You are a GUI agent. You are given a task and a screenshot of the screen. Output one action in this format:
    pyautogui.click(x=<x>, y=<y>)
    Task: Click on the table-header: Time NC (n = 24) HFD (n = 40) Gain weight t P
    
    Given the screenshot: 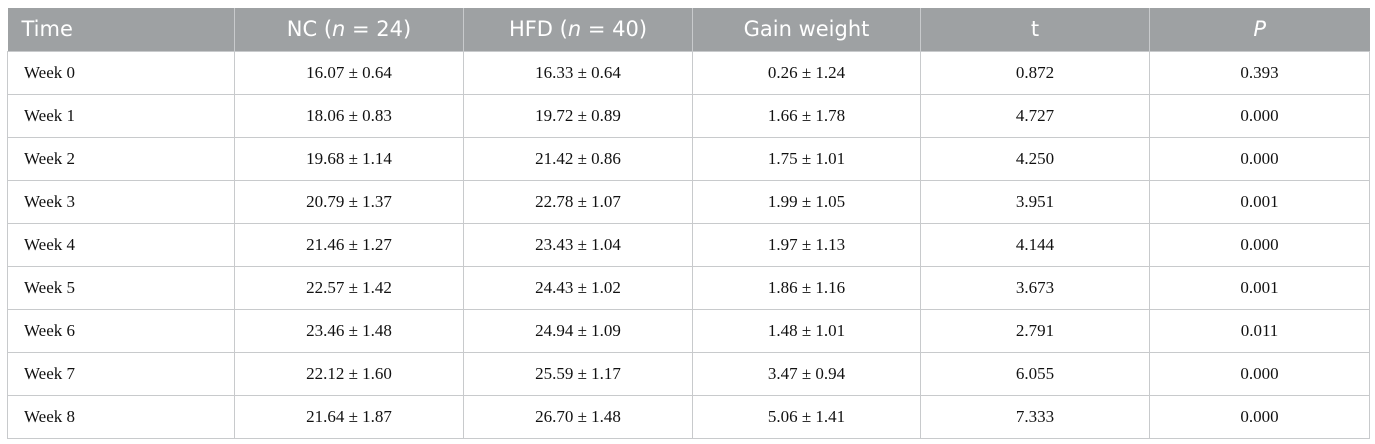 What is the action you would take?
    pyautogui.click(x=688, y=30)
    